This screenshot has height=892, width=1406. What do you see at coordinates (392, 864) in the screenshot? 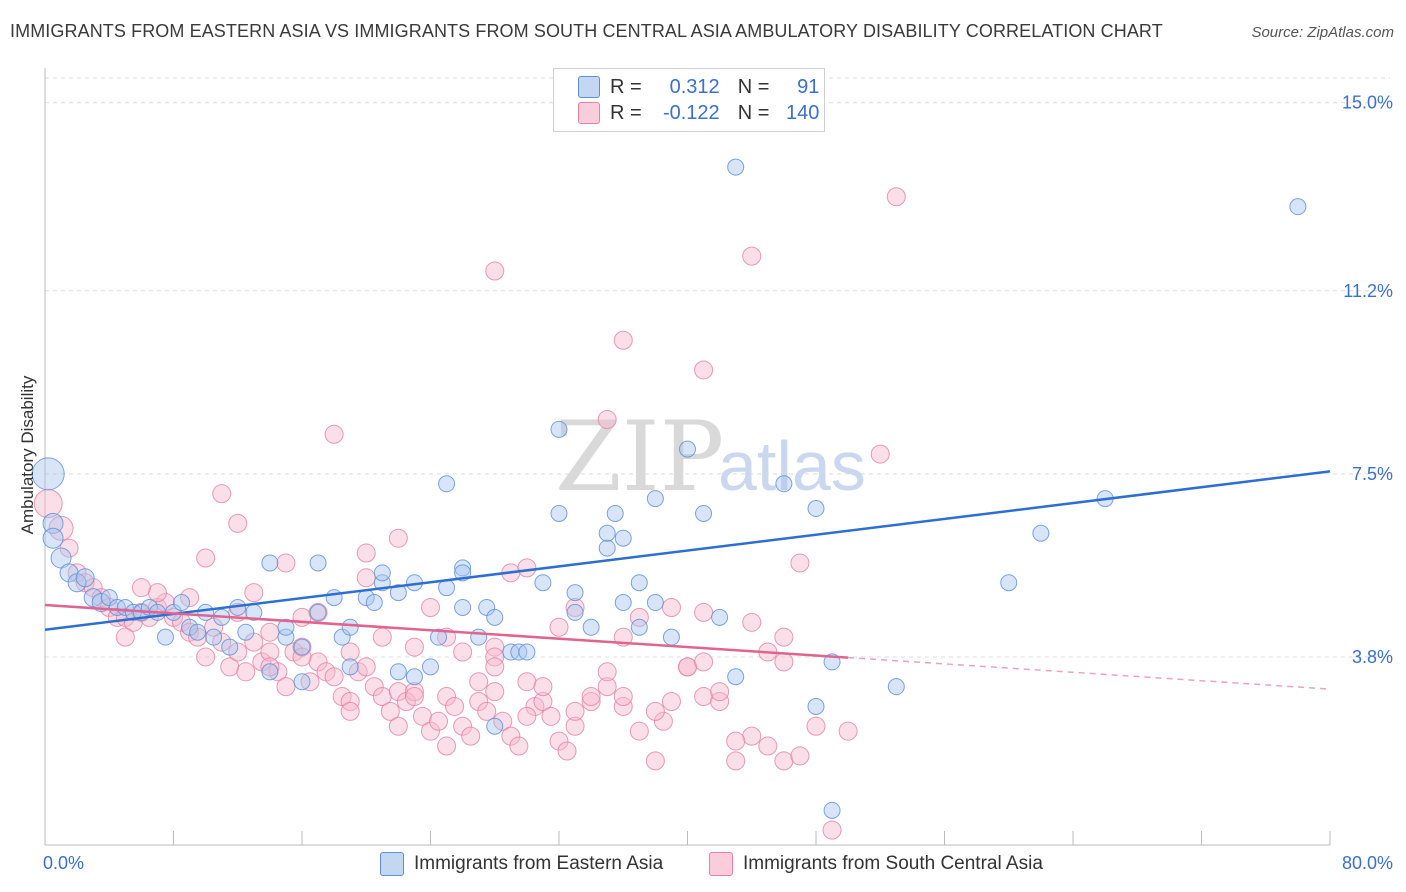
I see `series-swatch-blue` at bounding box center [392, 864].